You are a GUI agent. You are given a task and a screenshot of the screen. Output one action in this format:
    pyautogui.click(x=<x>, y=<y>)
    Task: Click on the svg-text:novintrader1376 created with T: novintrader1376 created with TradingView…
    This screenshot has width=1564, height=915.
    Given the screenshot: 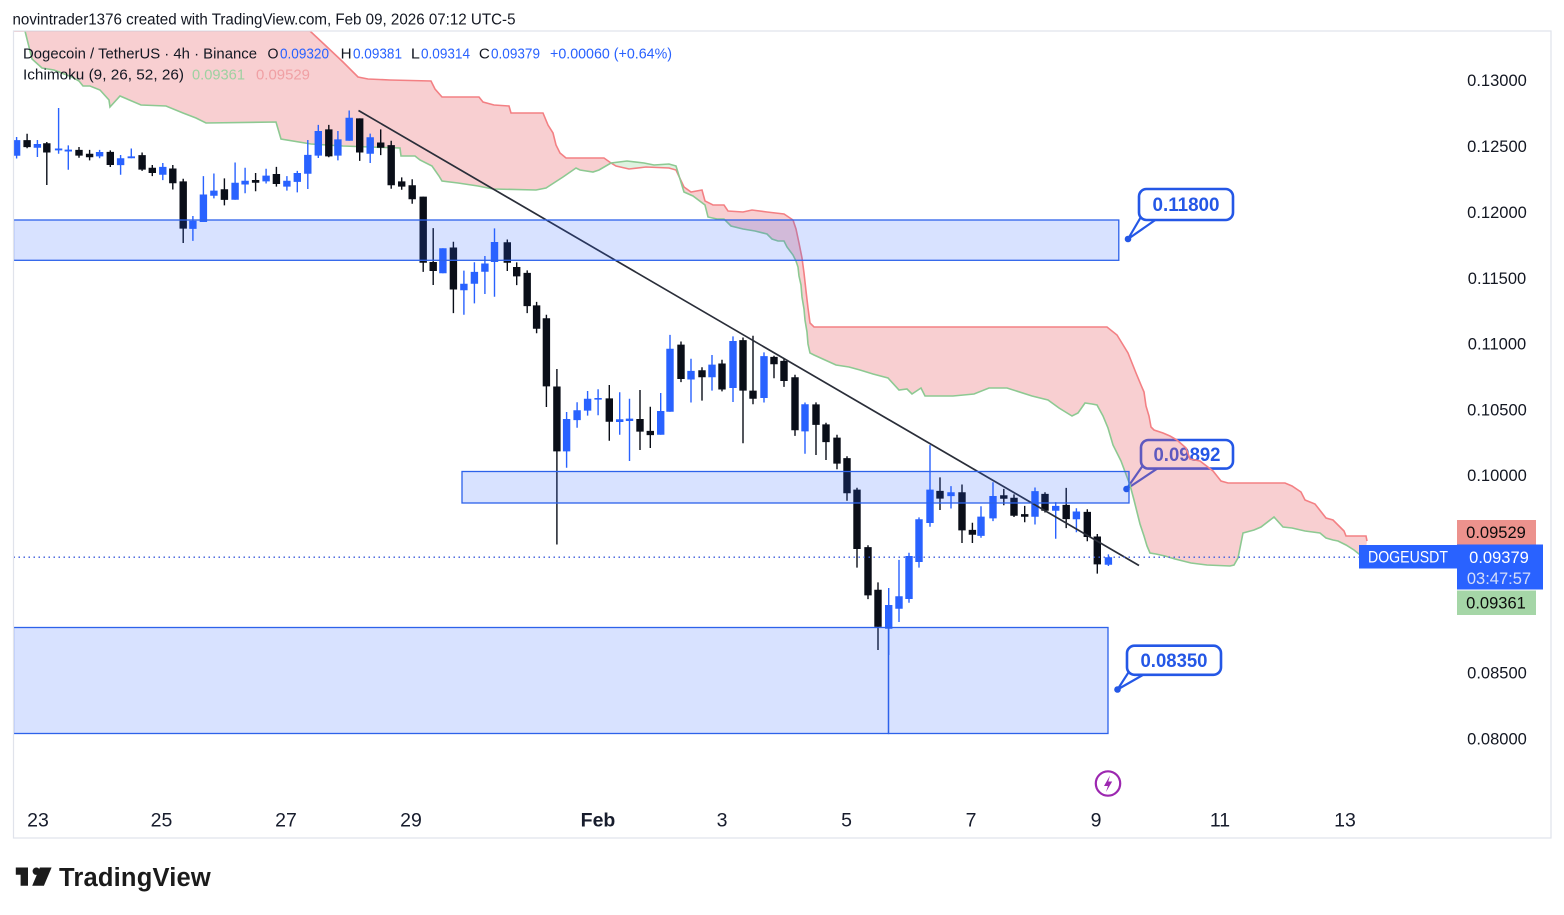 What is the action you would take?
    pyautogui.click(x=264, y=20)
    